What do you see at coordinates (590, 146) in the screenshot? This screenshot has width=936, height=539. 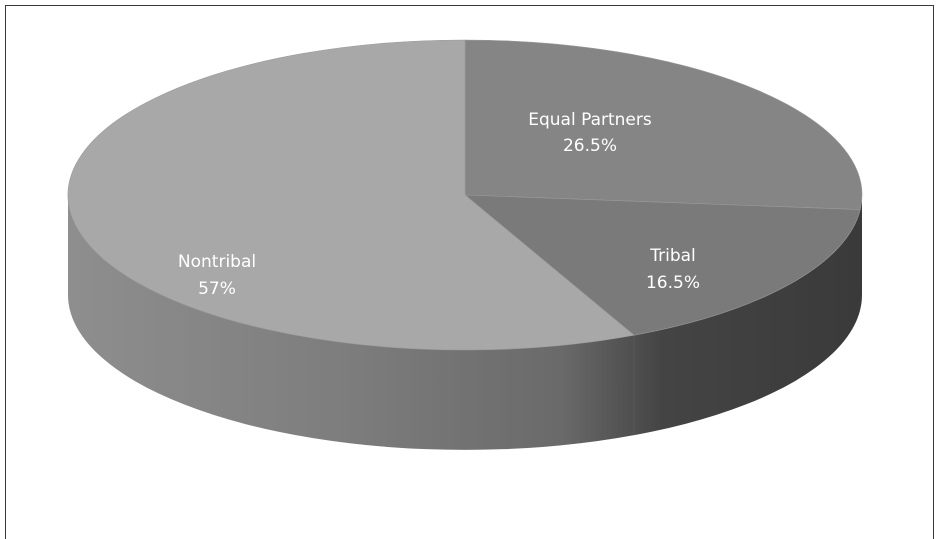 I see `slice-value-equal-partners: 26.5%` at bounding box center [590, 146].